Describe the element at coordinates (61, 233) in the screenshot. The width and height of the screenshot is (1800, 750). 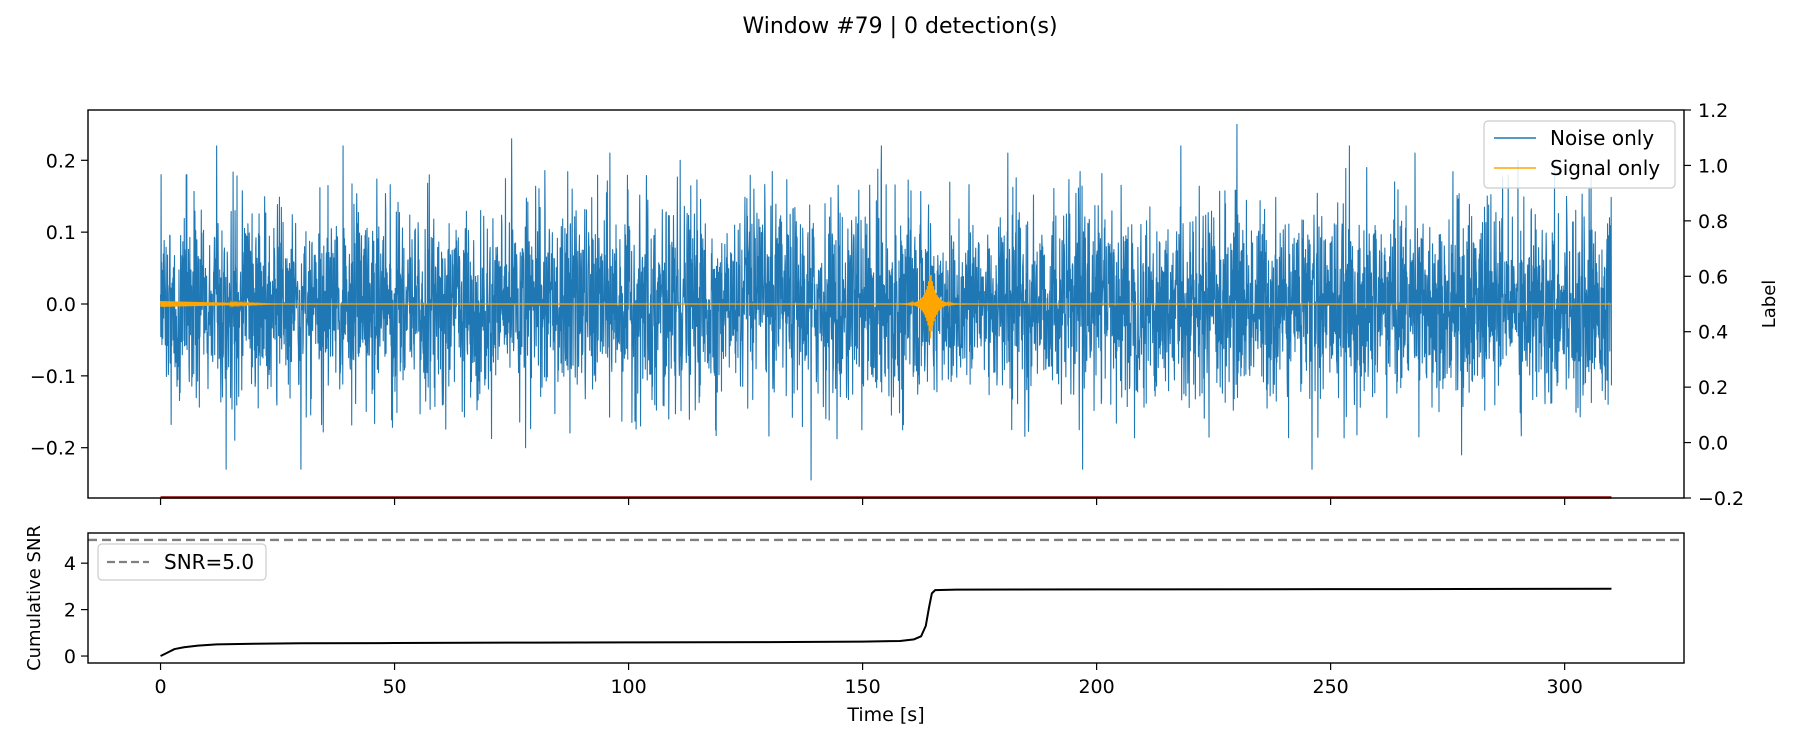
I see `y-tick-label: 0.1` at that location.